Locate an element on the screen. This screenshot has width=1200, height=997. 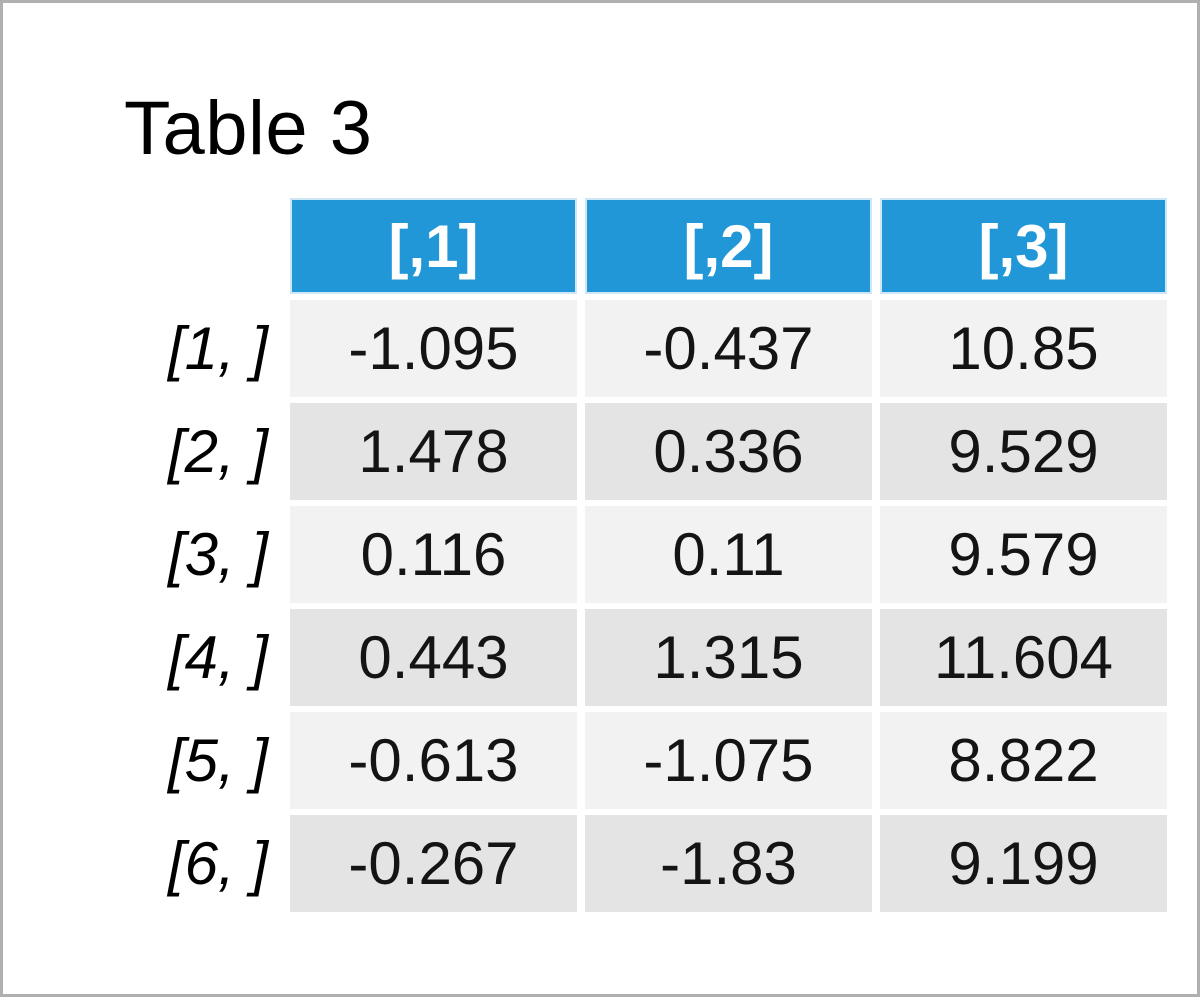
data-cell: 0.443 is located at coordinates (433, 657).